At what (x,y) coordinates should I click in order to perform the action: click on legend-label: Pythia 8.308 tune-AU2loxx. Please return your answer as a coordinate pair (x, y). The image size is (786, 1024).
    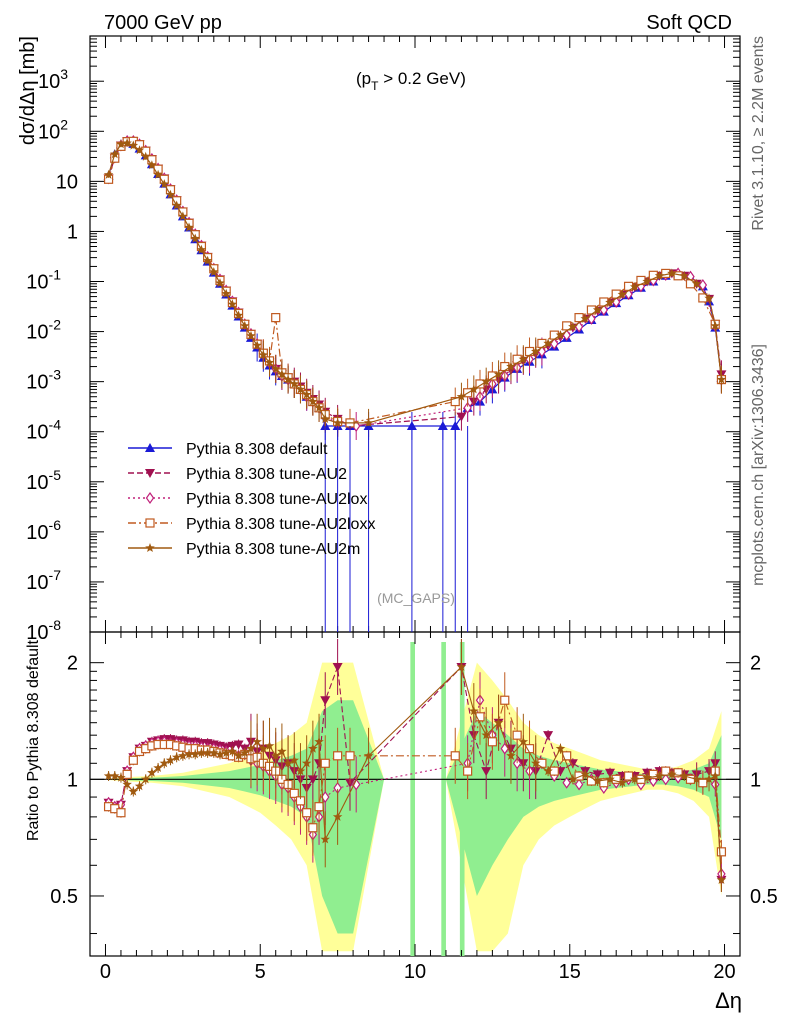
    Looking at the image, I should click on (280, 524).